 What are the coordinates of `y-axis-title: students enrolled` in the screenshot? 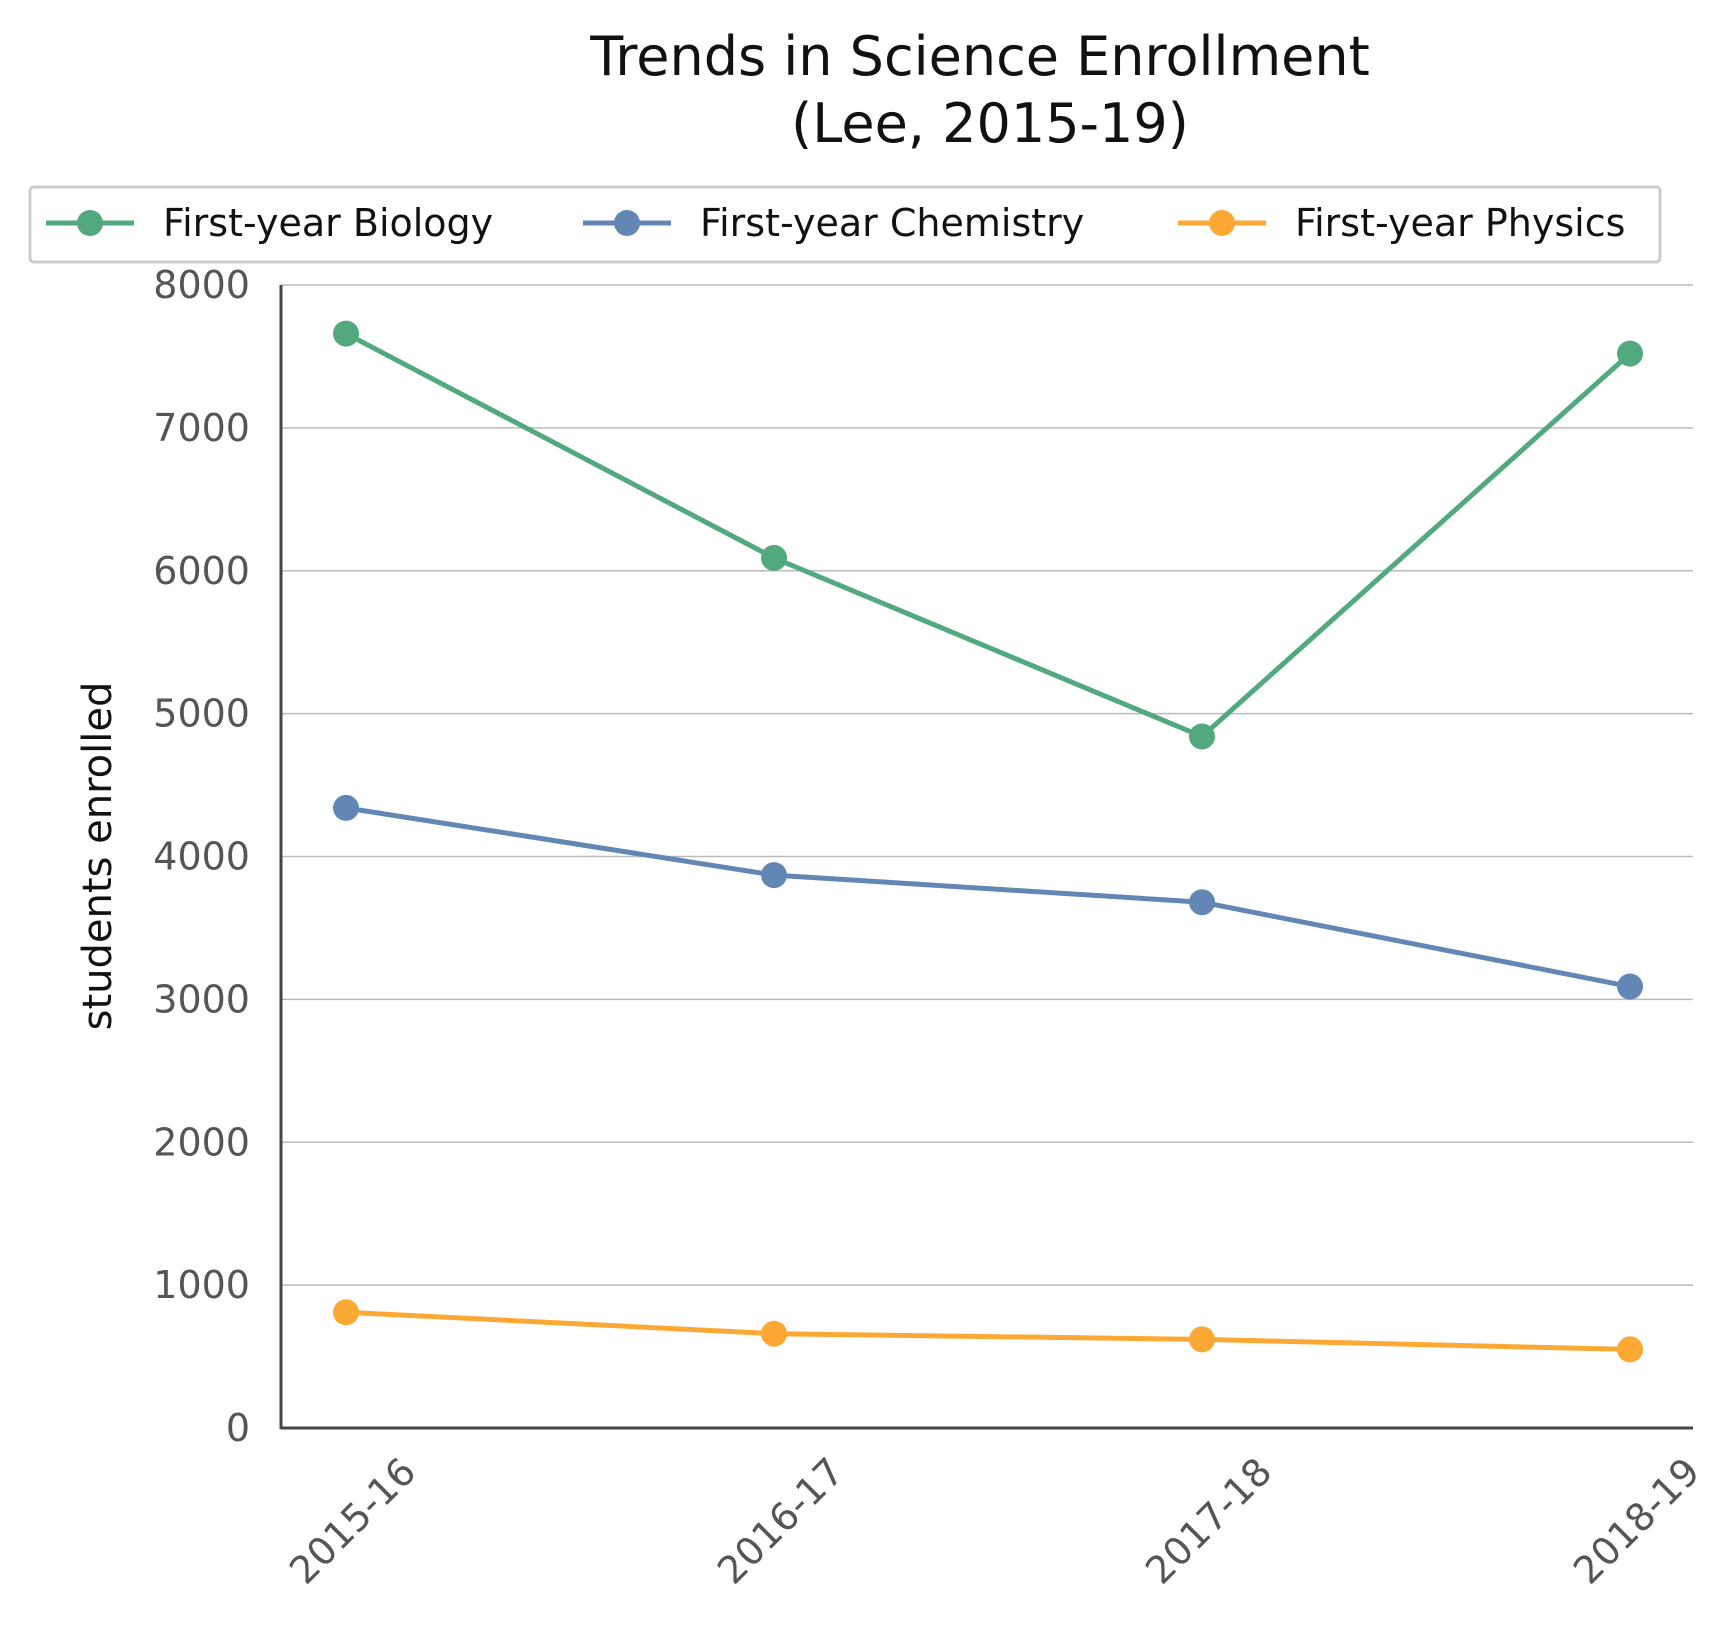 It's located at (98, 856).